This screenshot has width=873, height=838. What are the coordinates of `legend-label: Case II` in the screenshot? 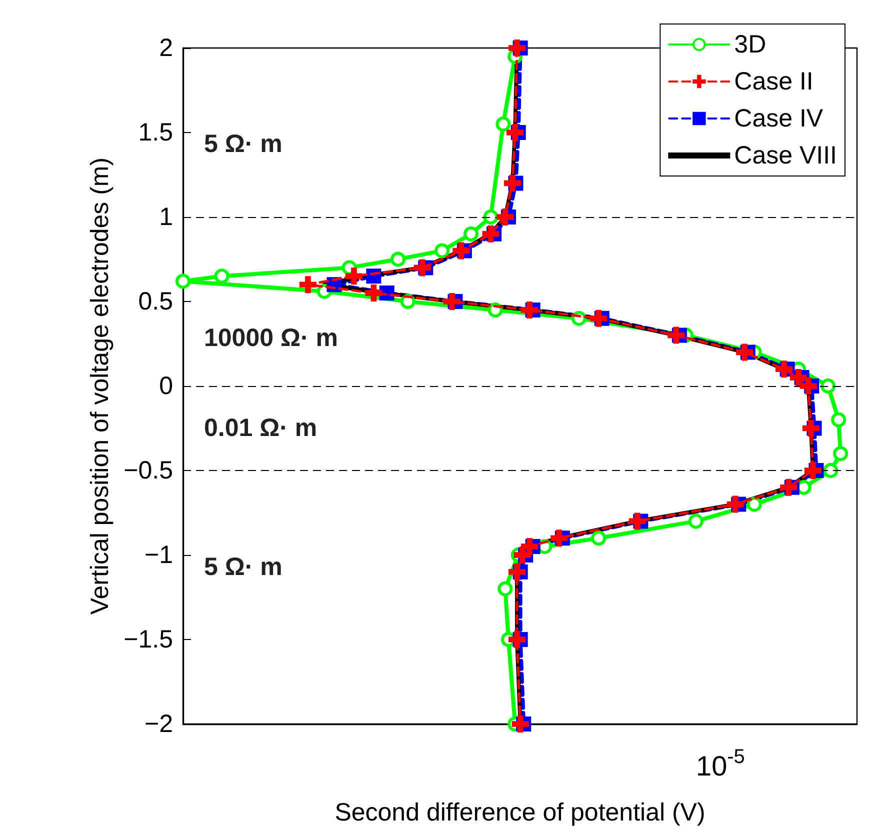 It's located at (774, 82).